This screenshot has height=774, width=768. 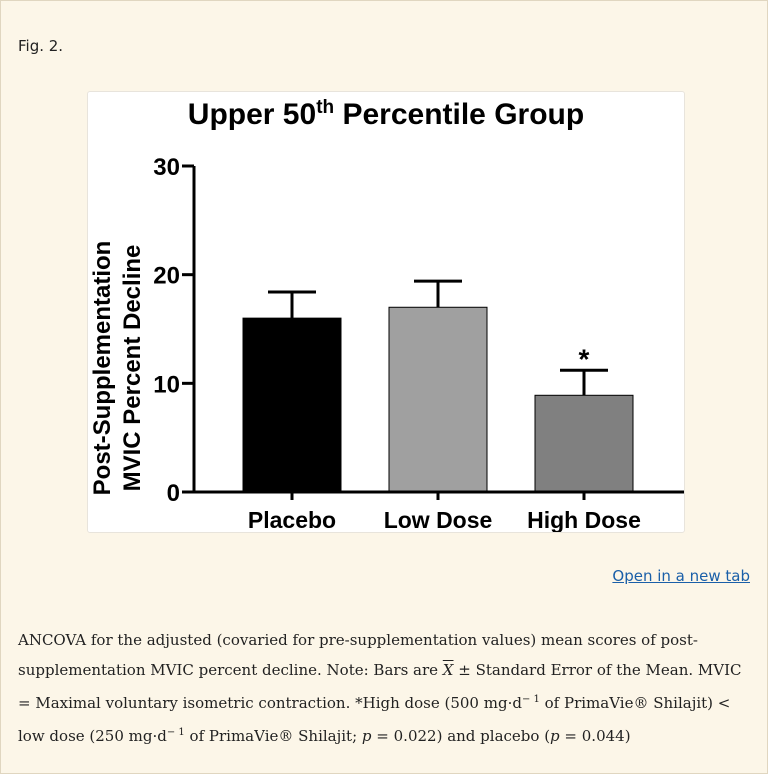 I want to click on open-in-new-tab-link: Open in a new tab, so click(x=681, y=576).